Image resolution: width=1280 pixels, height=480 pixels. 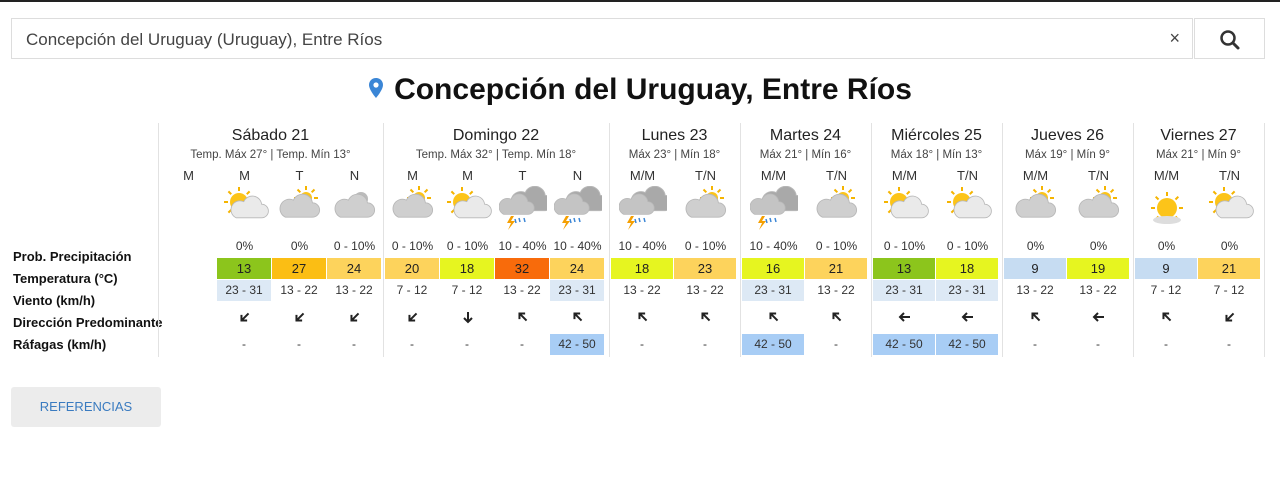 What do you see at coordinates (86, 407) in the screenshot?
I see `references-button: REFERENCIAS` at bounding box center [86, 407].